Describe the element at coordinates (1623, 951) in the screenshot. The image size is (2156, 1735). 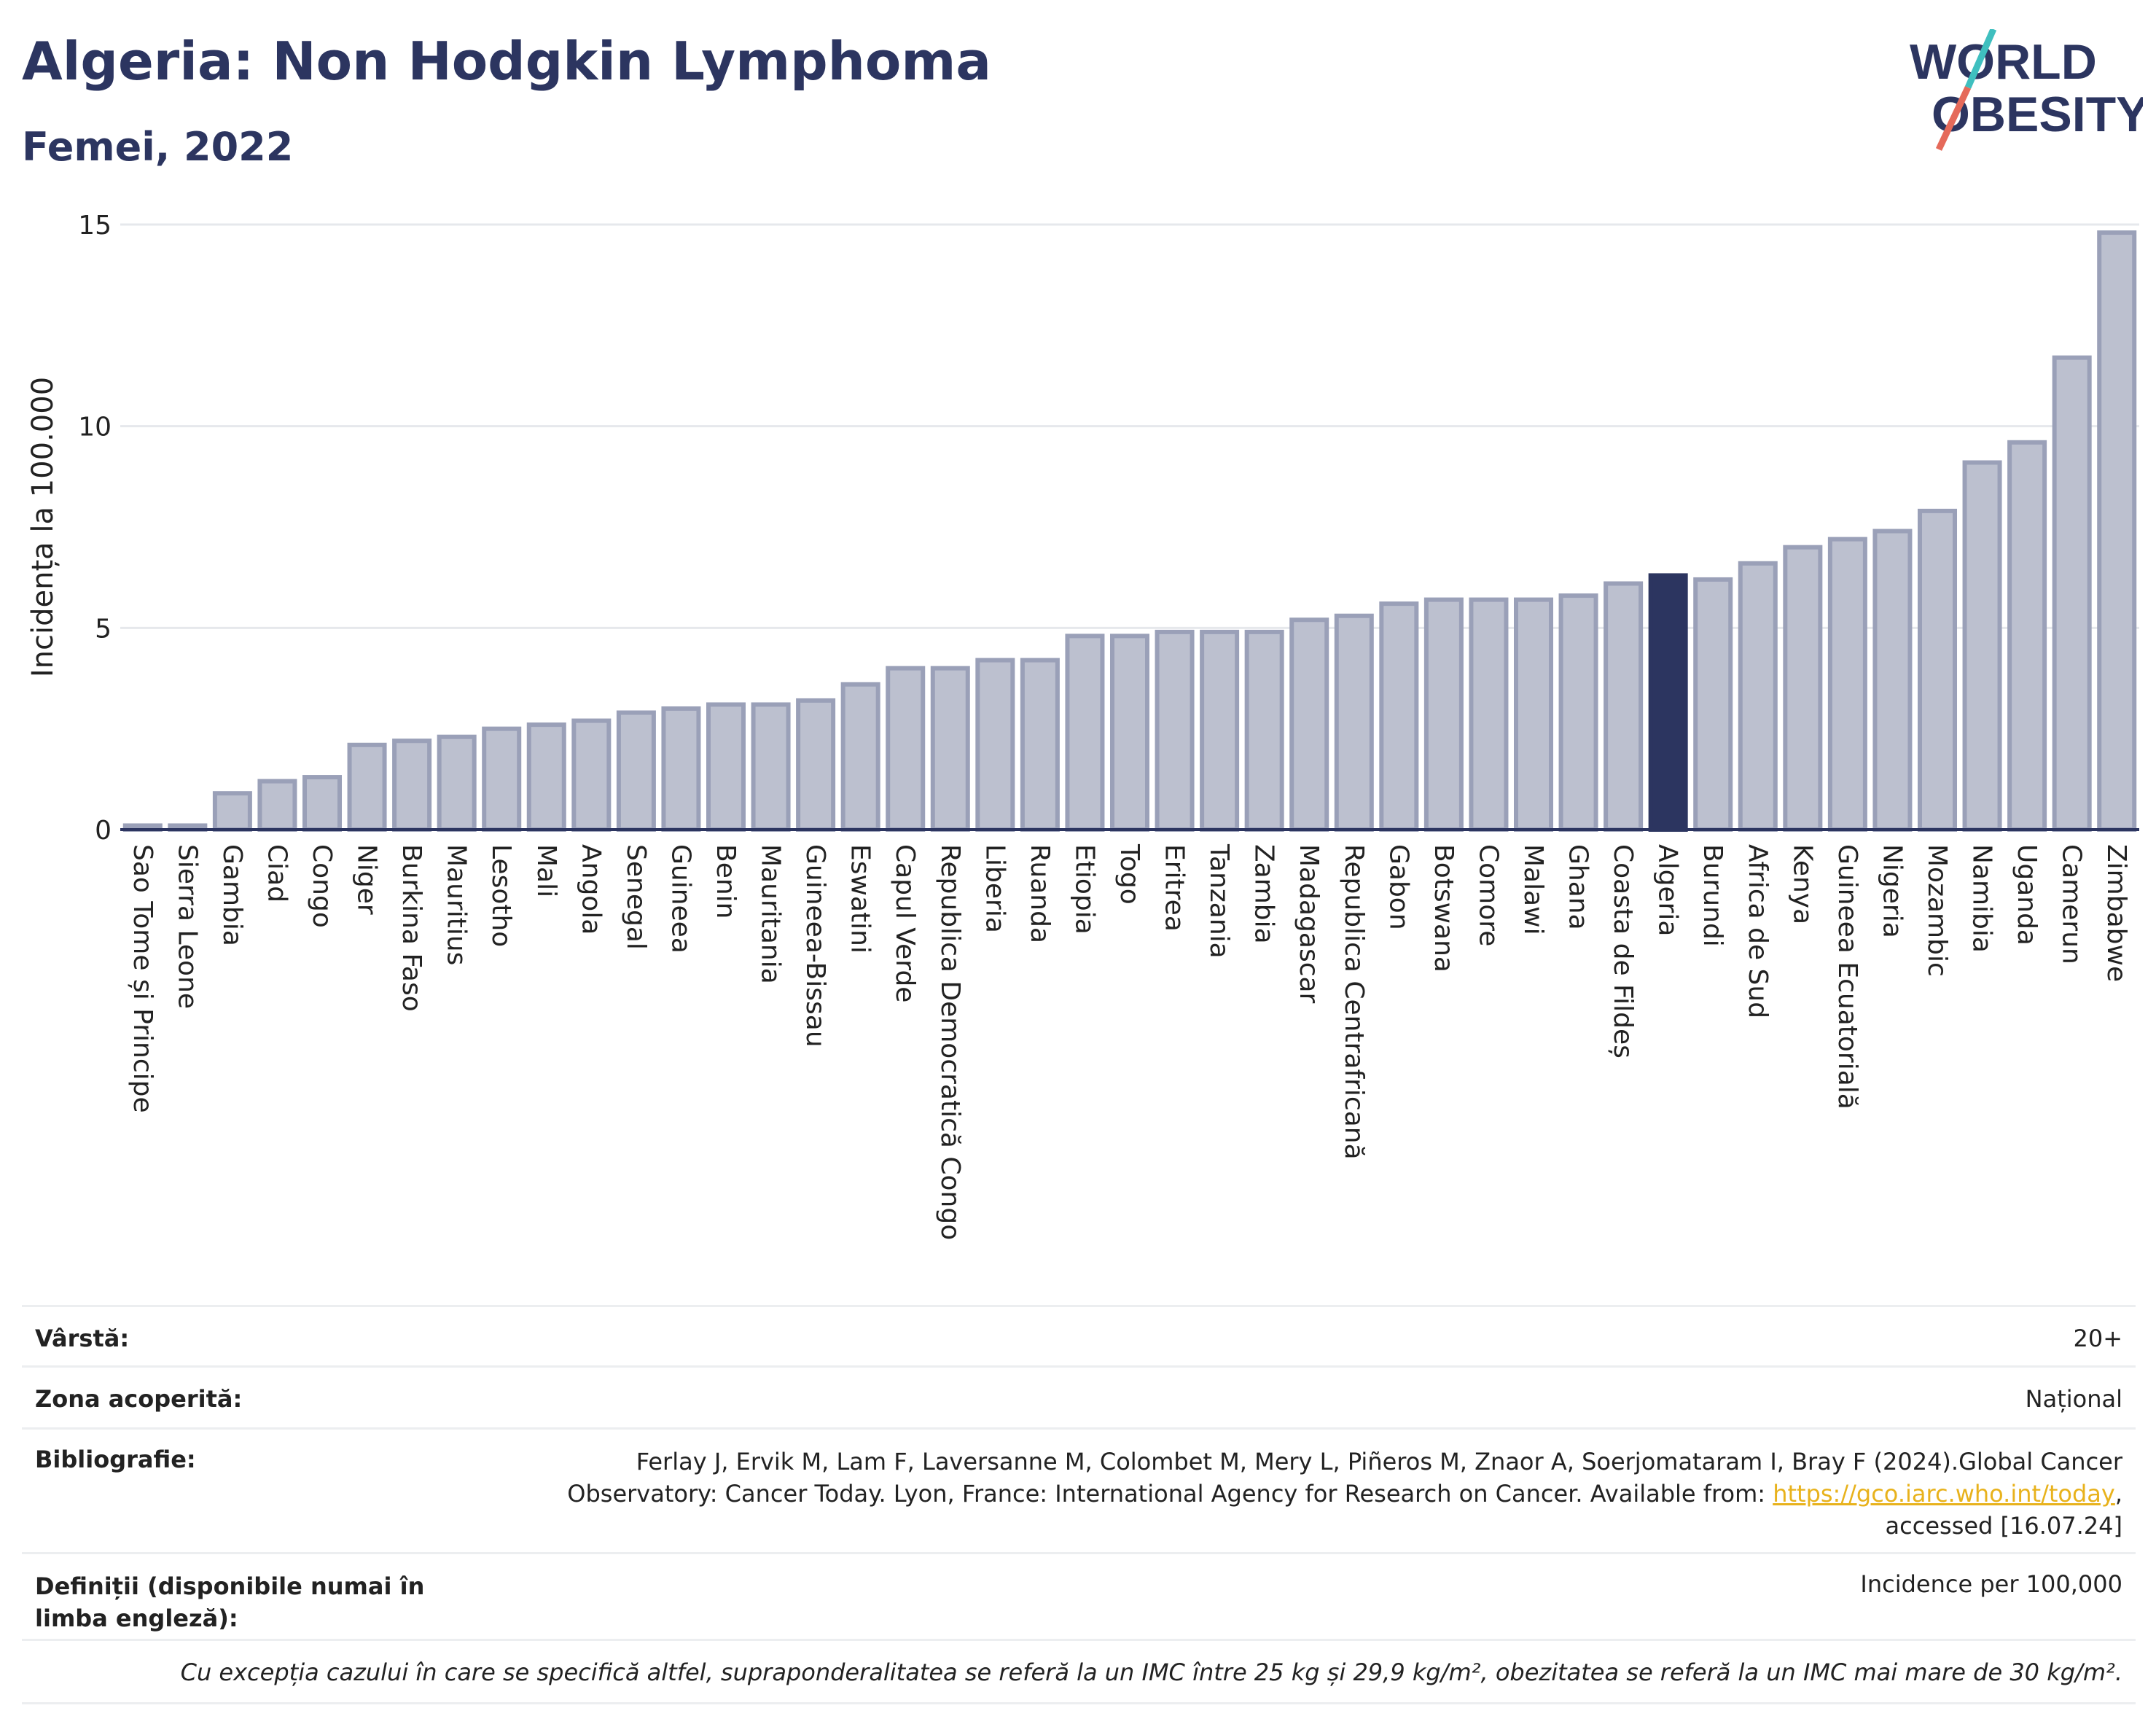
I see `x-tick-label: Coasta de Fildeș` at that location.